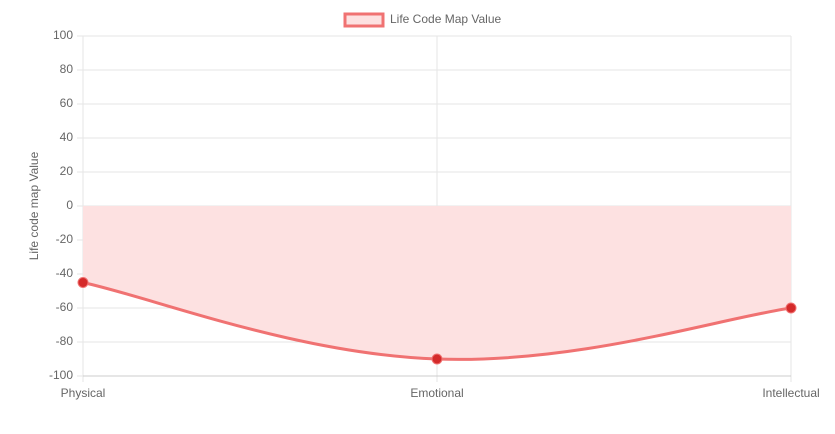 The height and width of the screenshot is (434, 835). Describe the element at coordinates (67, 103) in the screenshot. I see `y-tick-label: 60` at that location.